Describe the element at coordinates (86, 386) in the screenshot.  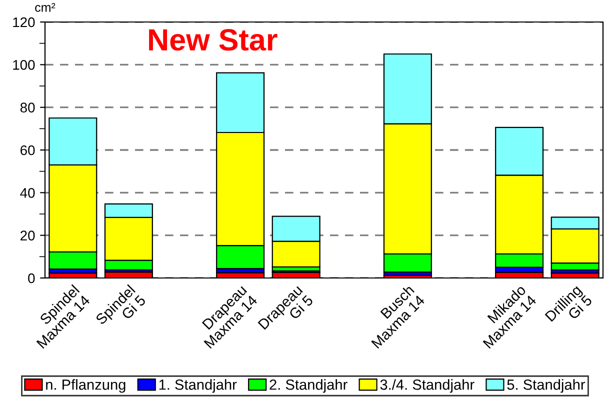
I see `legend-label: n. Pflanzung` at that location.